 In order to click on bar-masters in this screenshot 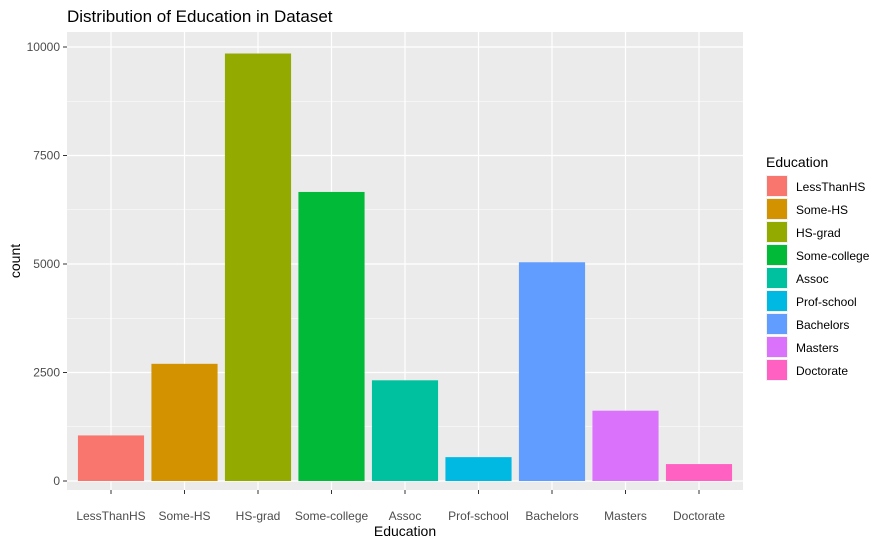, I will do `click(625, 445)`.